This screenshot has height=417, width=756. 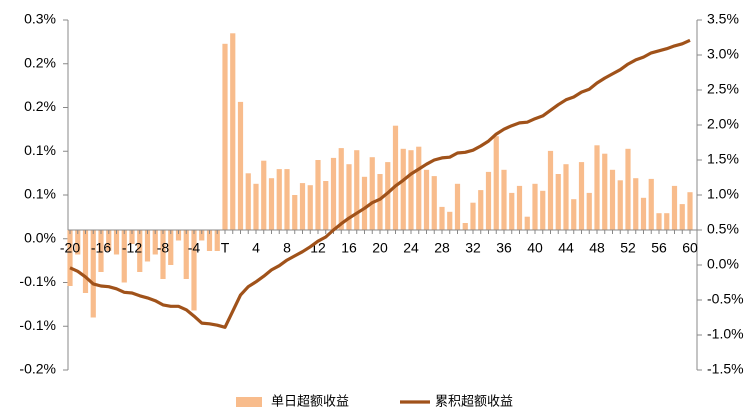 What do you see at coordinates (310, 400) in the screenshot?
I see `legend-label: 单日超额收益` at bounding box center [310, 400].